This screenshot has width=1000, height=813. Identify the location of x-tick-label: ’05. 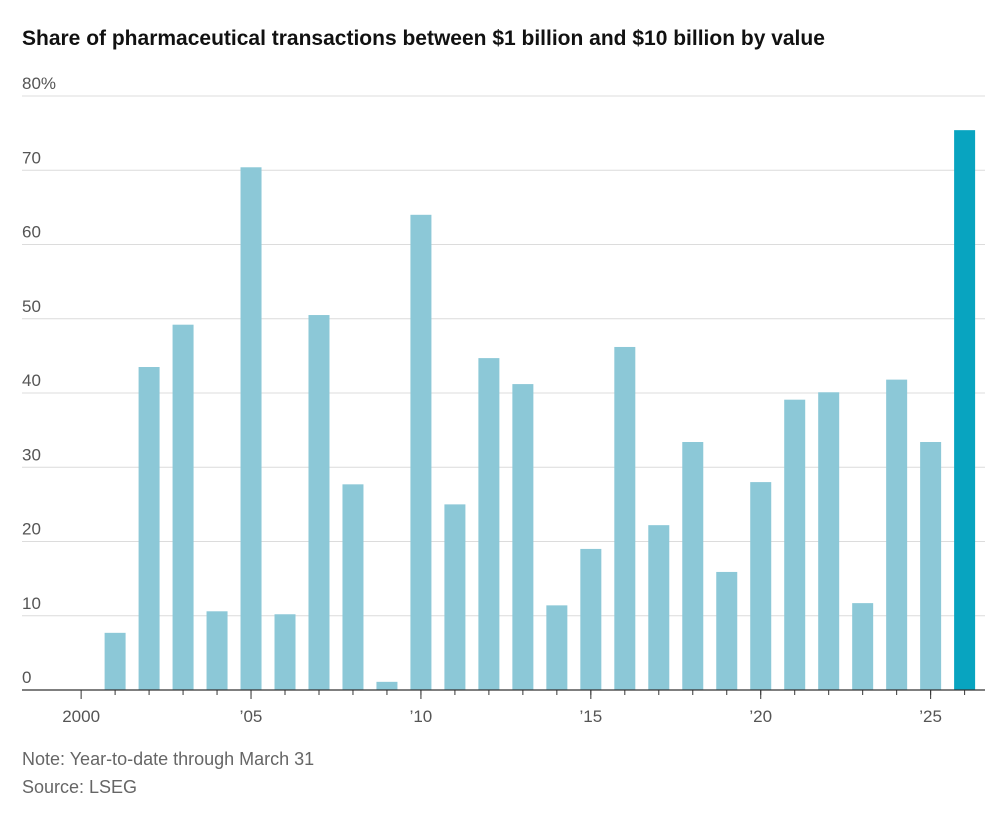
(251, 716).